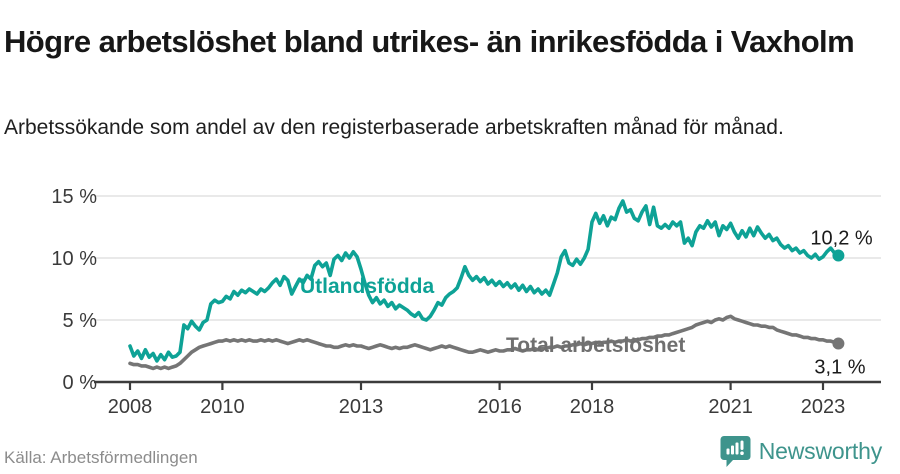  What do you see at coordinates (484, 342) in the screenshot?
I see `total-line` at bounding box center [484, 342].